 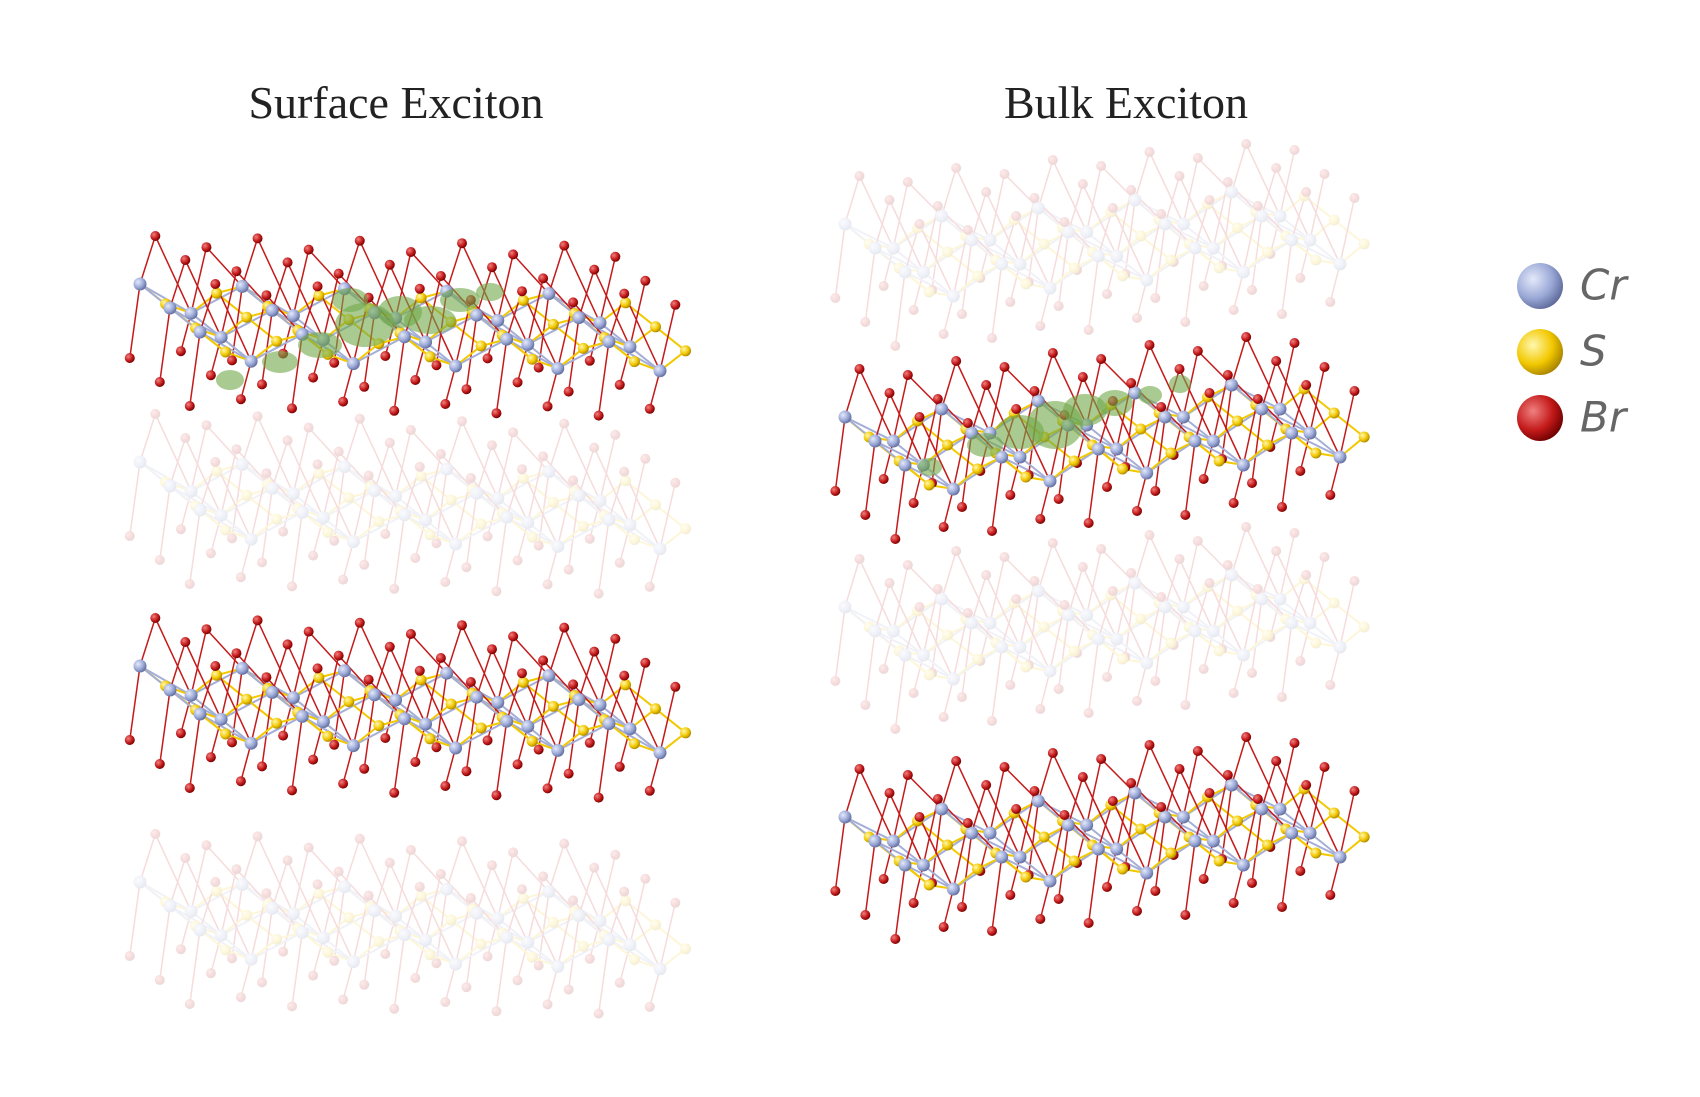 I want to click on legend-swatch, so click(x=1540, y=418).